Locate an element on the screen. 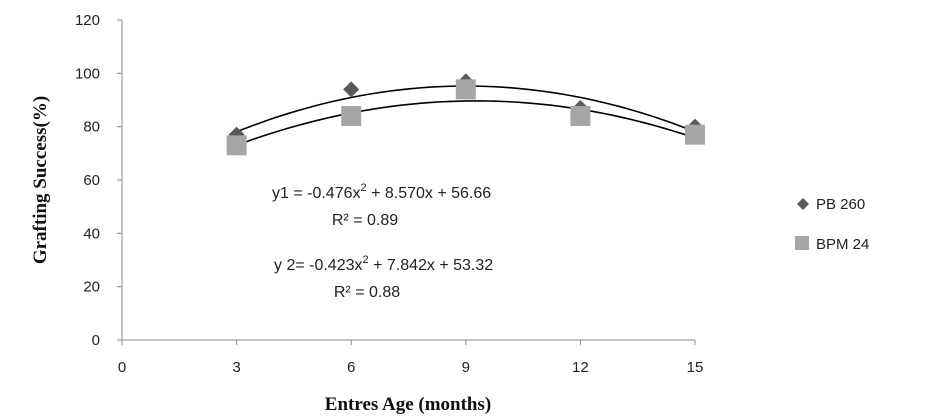 The width and height of the screenshot is (945, 418). x-tick-label: 15 is located at coordinates (695, 367).